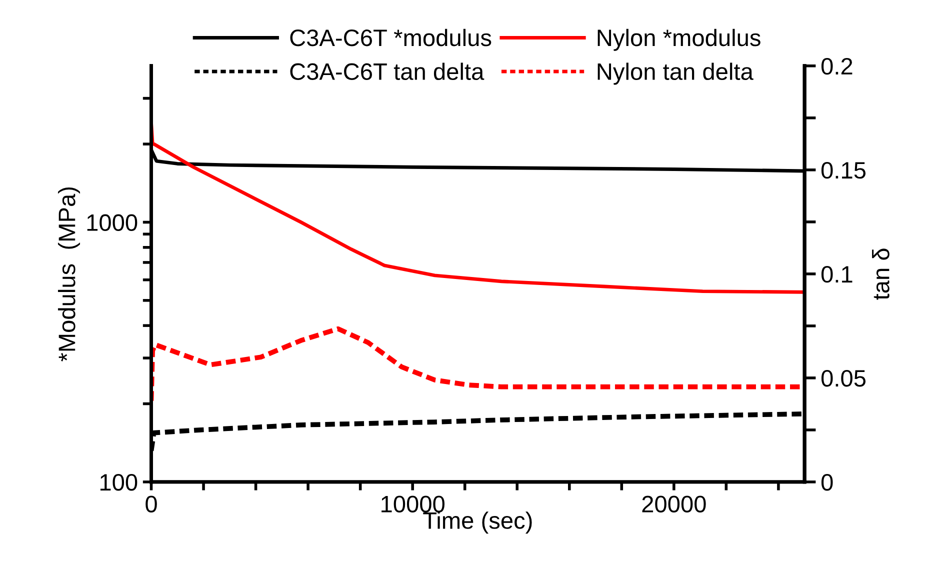  What do you see at coordinates (679, 39) in the screenshot?
I see `legend-label: Nylon *modulus` at bounding box center [679, 39].